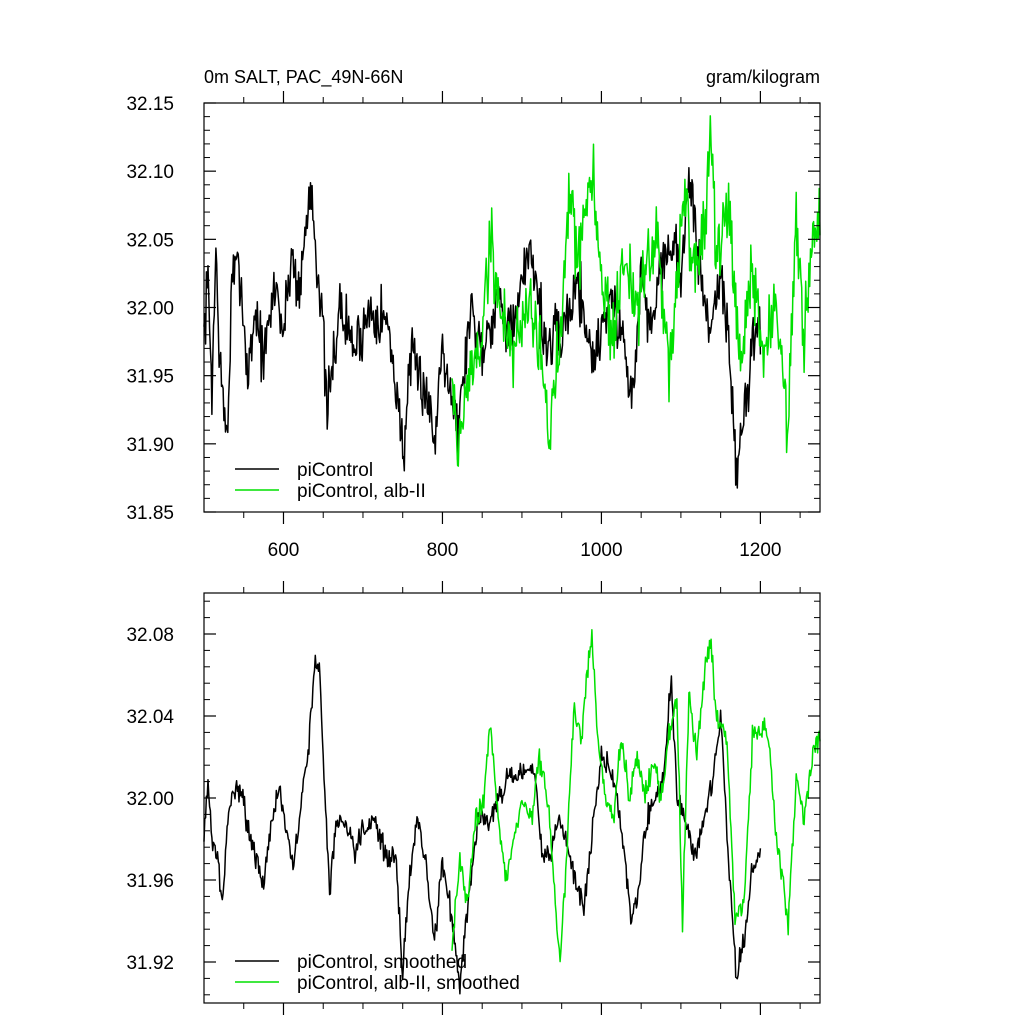 The height and width of the screenshot is (1024, 1024). Describe the element at coordinates (763, 77) in the screenshot. I see `units-label: gram/kilogram` at that location.